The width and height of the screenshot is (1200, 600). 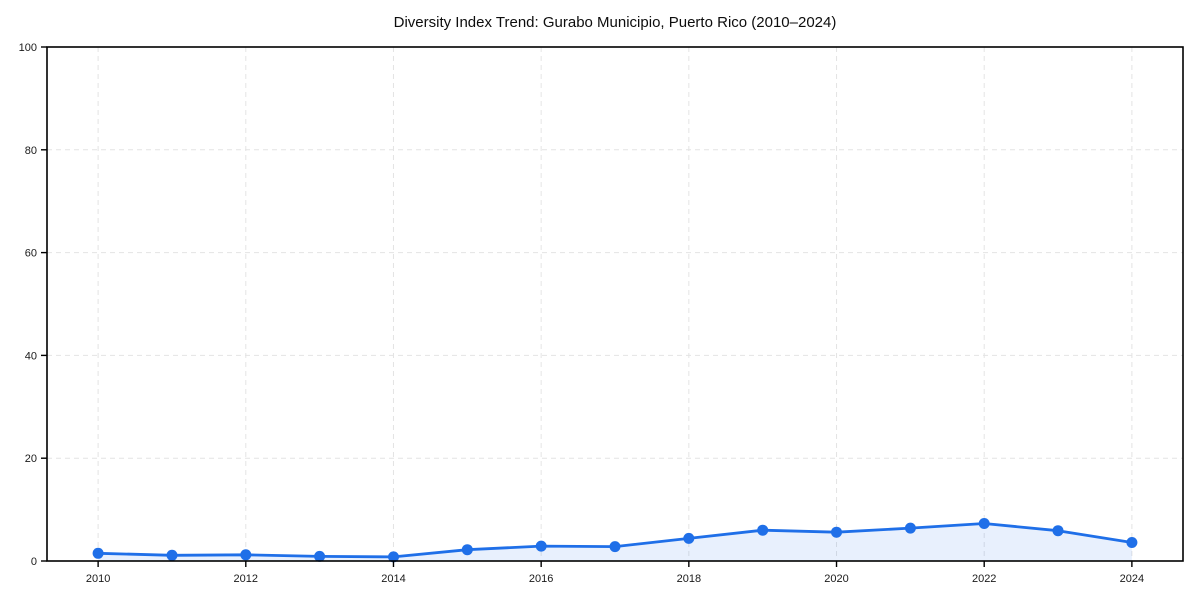 I want to click on x-tick-label: 2024, so click(x=1132, y=579).